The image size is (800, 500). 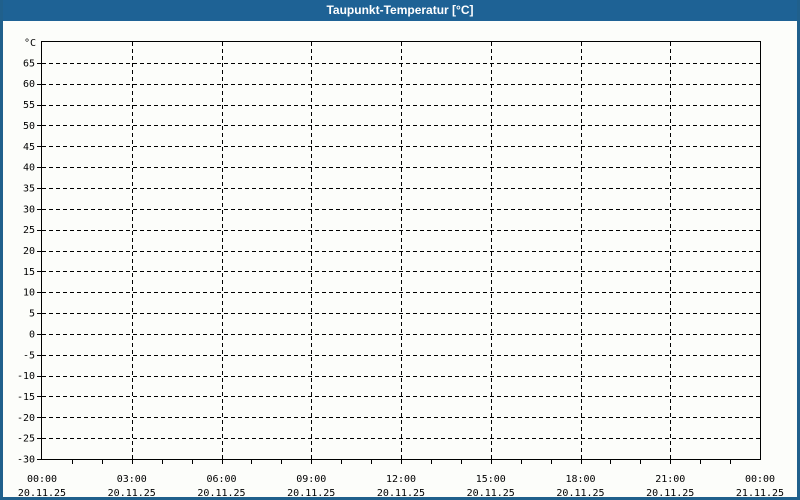 I want to click on y-axis-label: 35, so click(x=29, y=188).